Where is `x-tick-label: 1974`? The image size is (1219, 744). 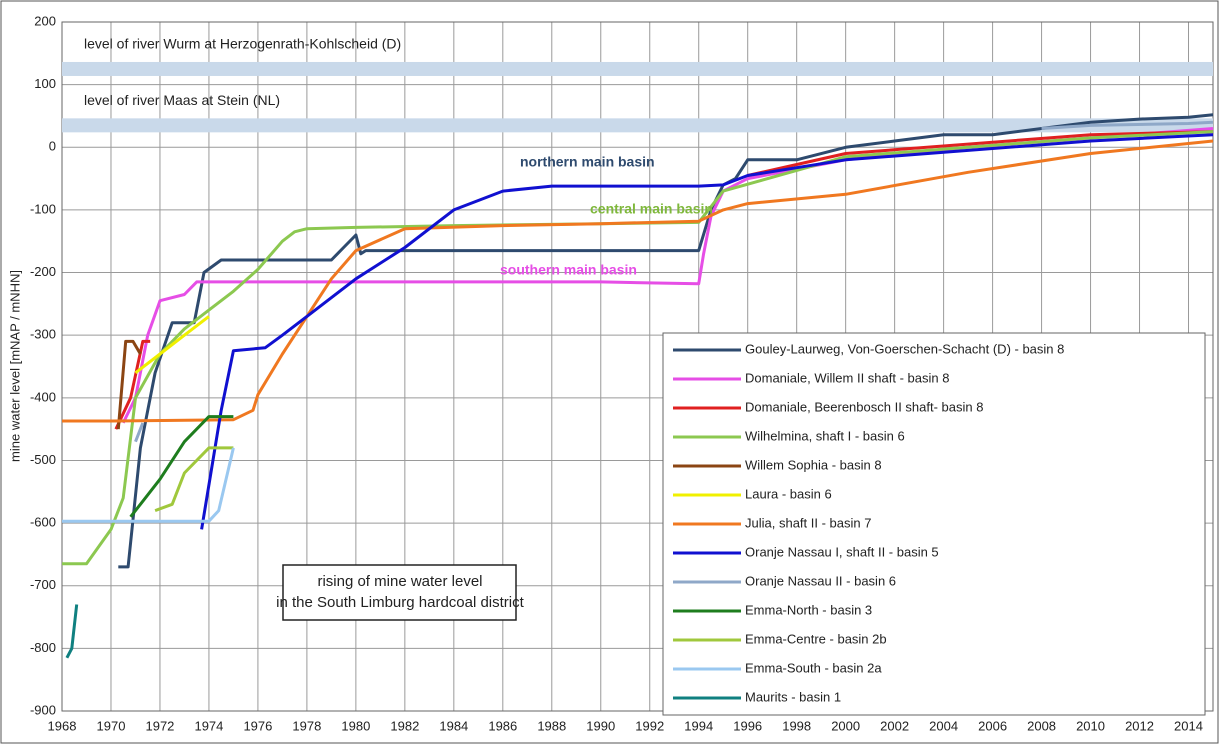 x-tick-label: 1974 is located at coordinates (208, 725).